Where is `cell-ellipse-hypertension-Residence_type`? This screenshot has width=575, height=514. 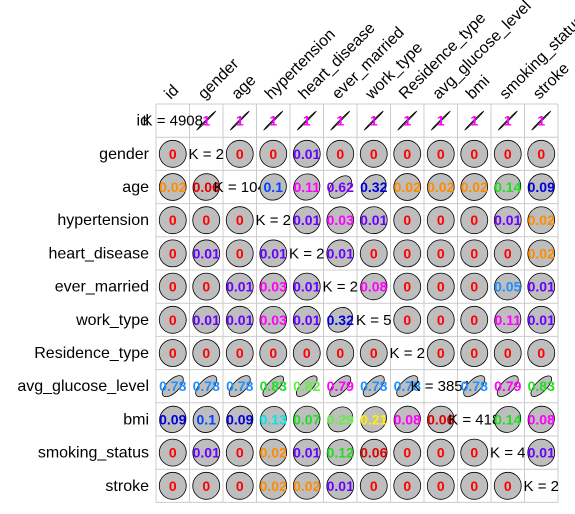
cell-ellipse-hypertension-Residence_type is located at coordinates (407, 220).